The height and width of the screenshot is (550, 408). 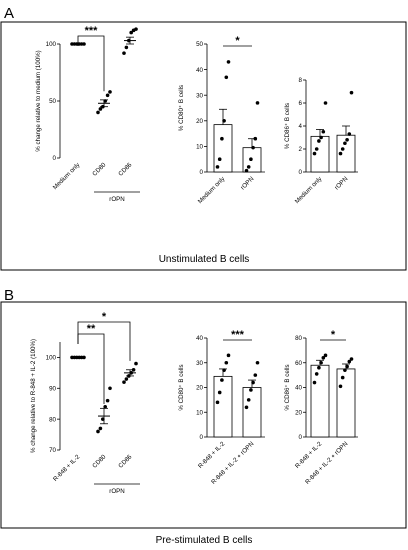 What do you see at coordinates (301, 80) in the screenshot?
I see `y-tick-label: 8` at bounding box center [301, 80].